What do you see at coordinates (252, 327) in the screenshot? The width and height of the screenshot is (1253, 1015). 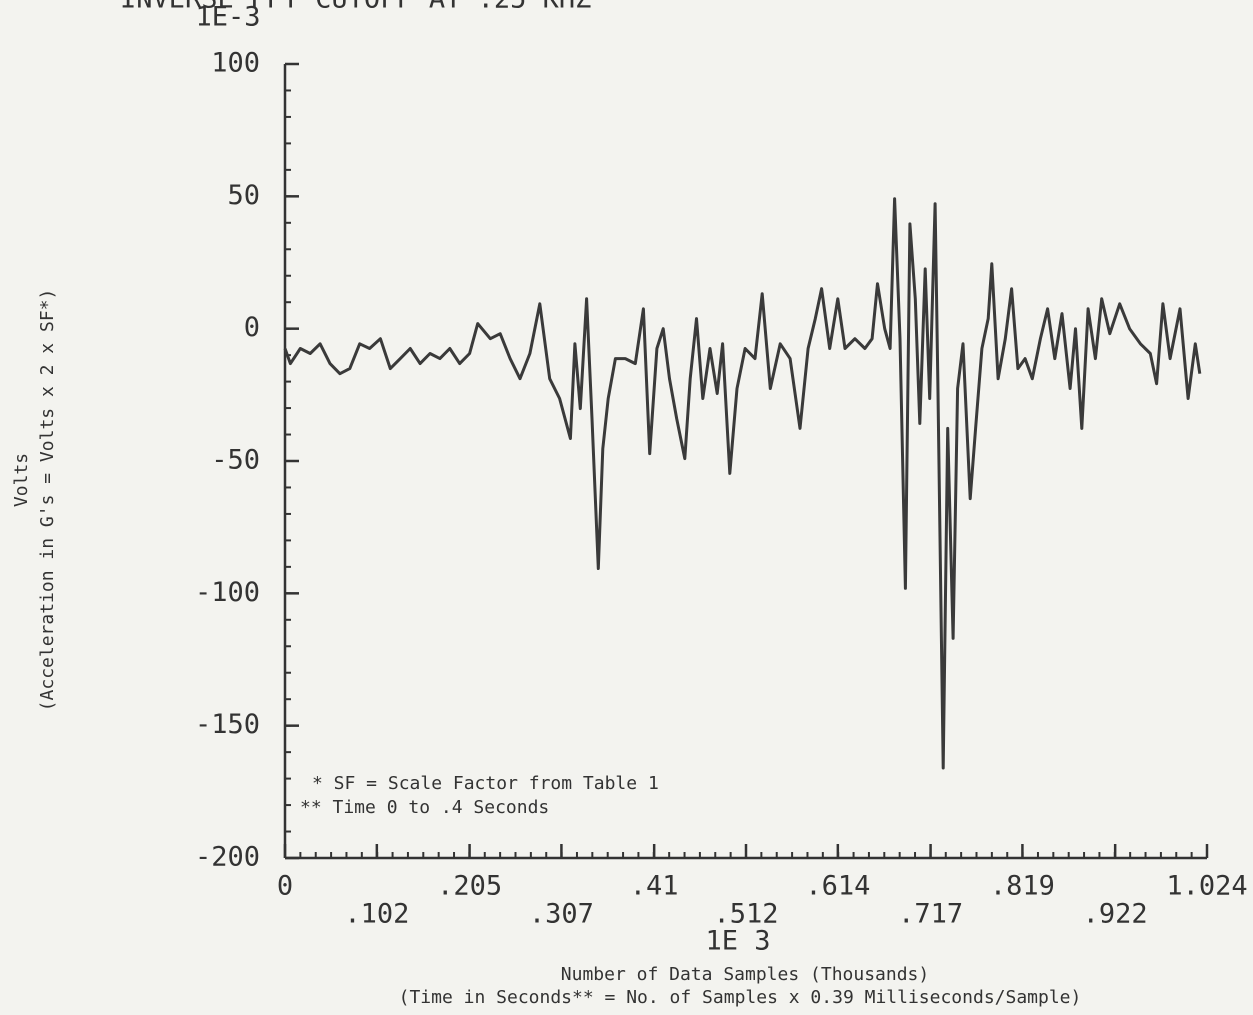 I see `y-tick-label: 0` at bounding box center [252, 327].